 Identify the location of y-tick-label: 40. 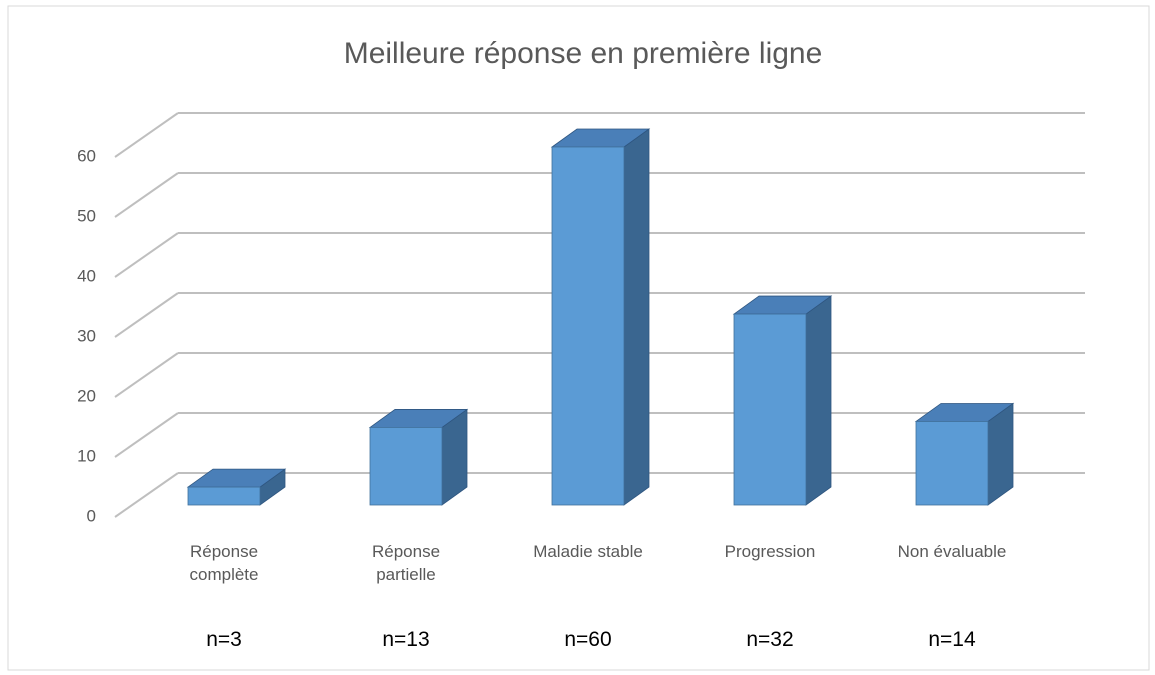
(86, 275).